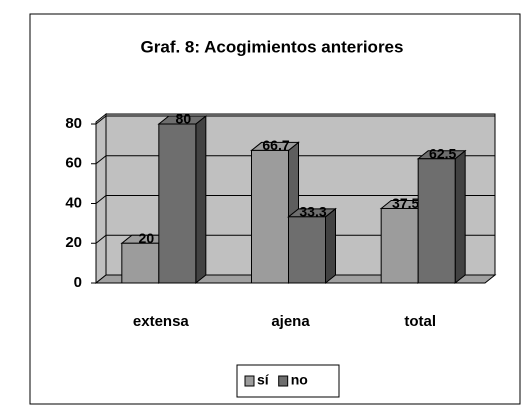  Describe the element at coordinates (299, 380) in the screenshot. I see `legend-label: no` at that location.